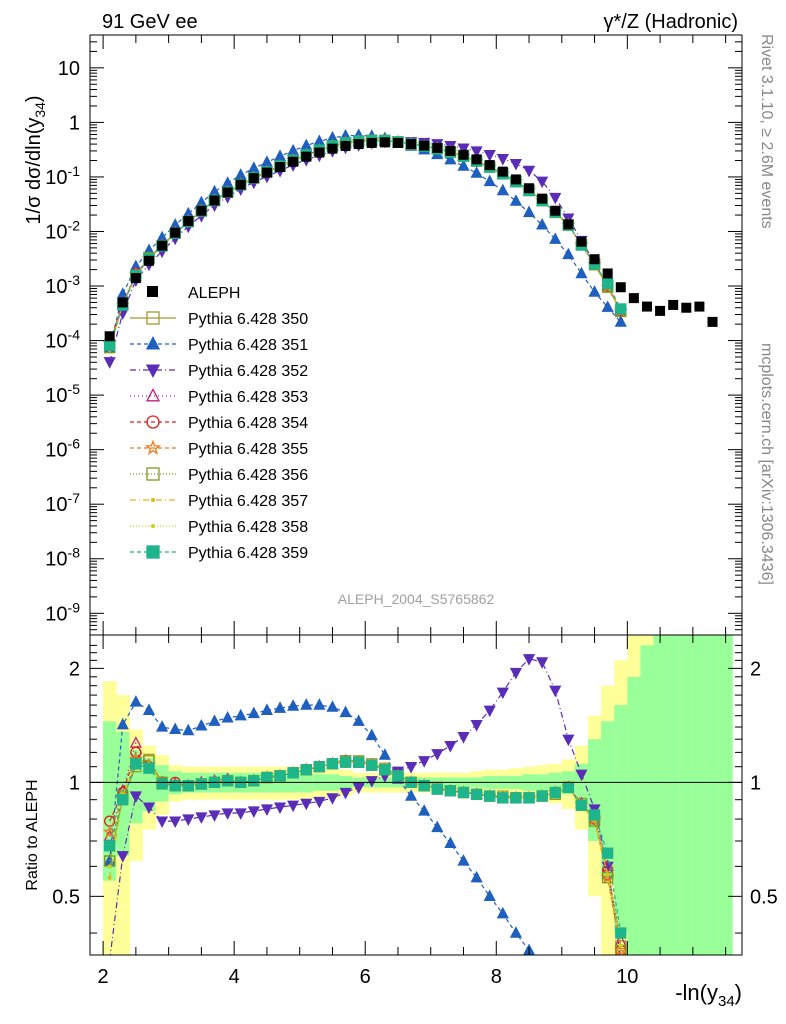 The height and width of the screenshot is (1024, 786). What do you see at coordinates (234, 977) in the screenshot?
I see `x-tick-label: 4` at bounding box center [234, 977].